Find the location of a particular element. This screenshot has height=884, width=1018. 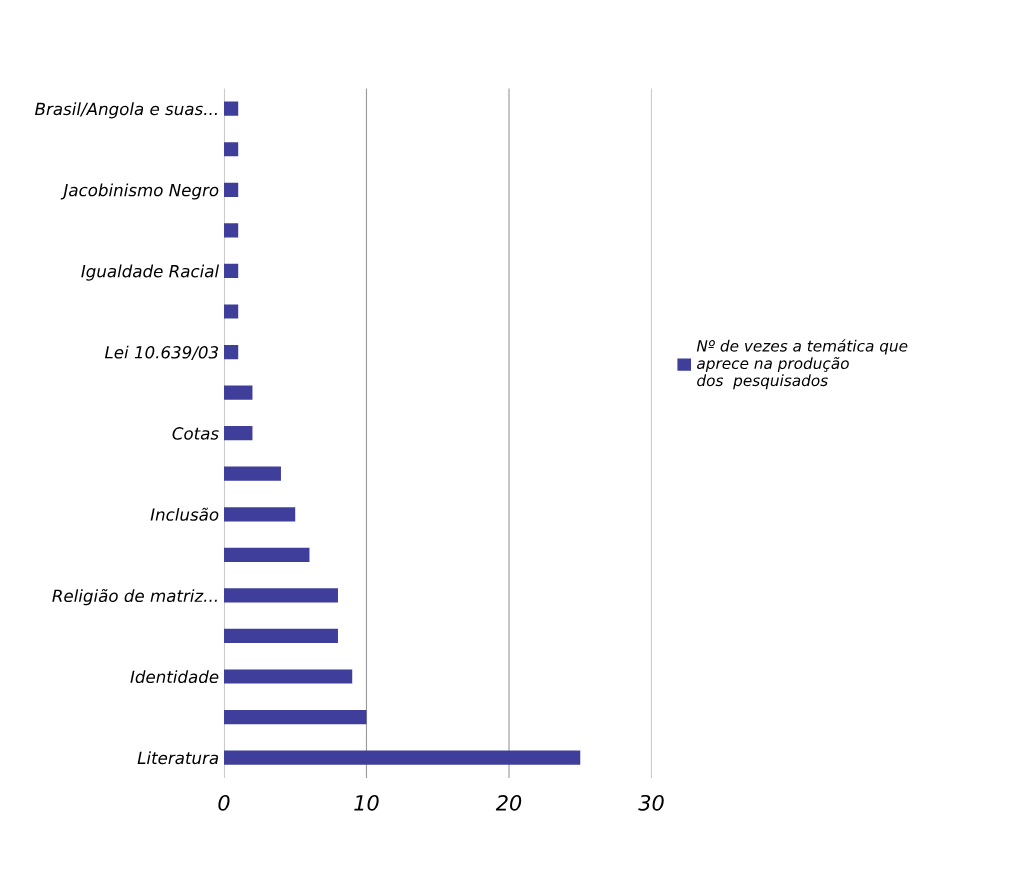

y-tick-label: Inclusão is located at coordinates (184, 514).